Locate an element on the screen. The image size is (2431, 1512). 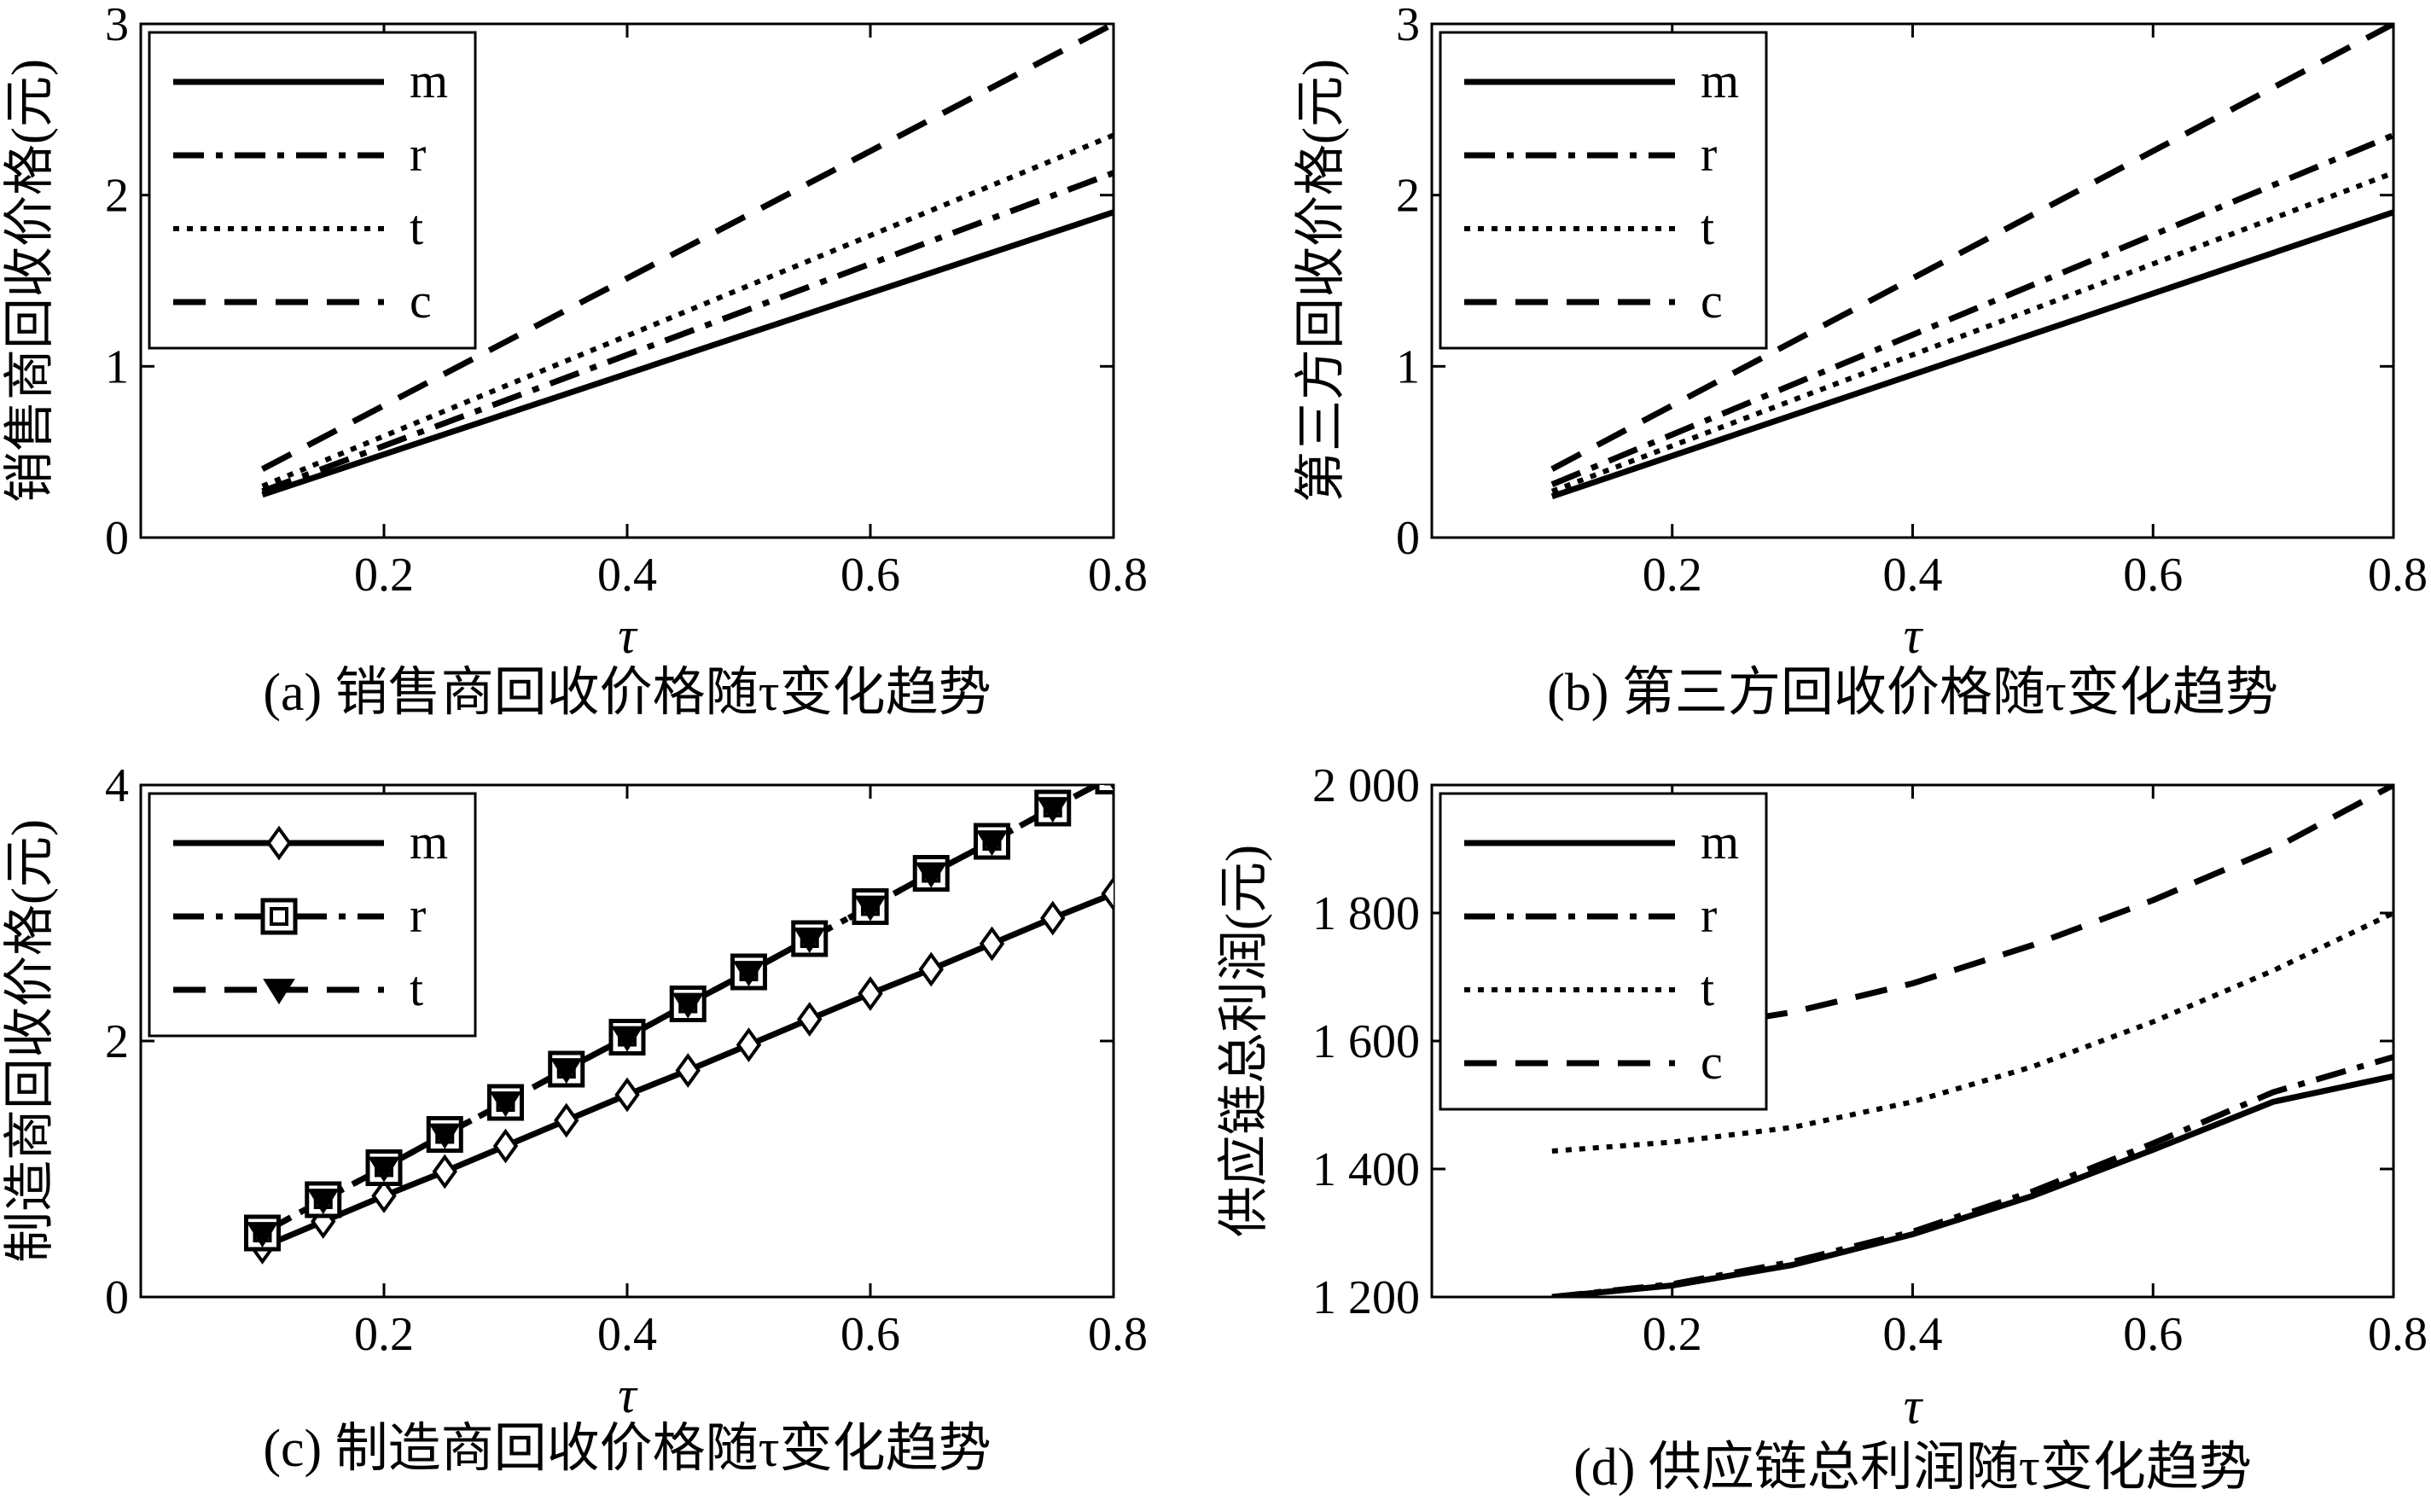
y-axis-label: 销售商回收价格(元) is located at coordinates (30, 281).